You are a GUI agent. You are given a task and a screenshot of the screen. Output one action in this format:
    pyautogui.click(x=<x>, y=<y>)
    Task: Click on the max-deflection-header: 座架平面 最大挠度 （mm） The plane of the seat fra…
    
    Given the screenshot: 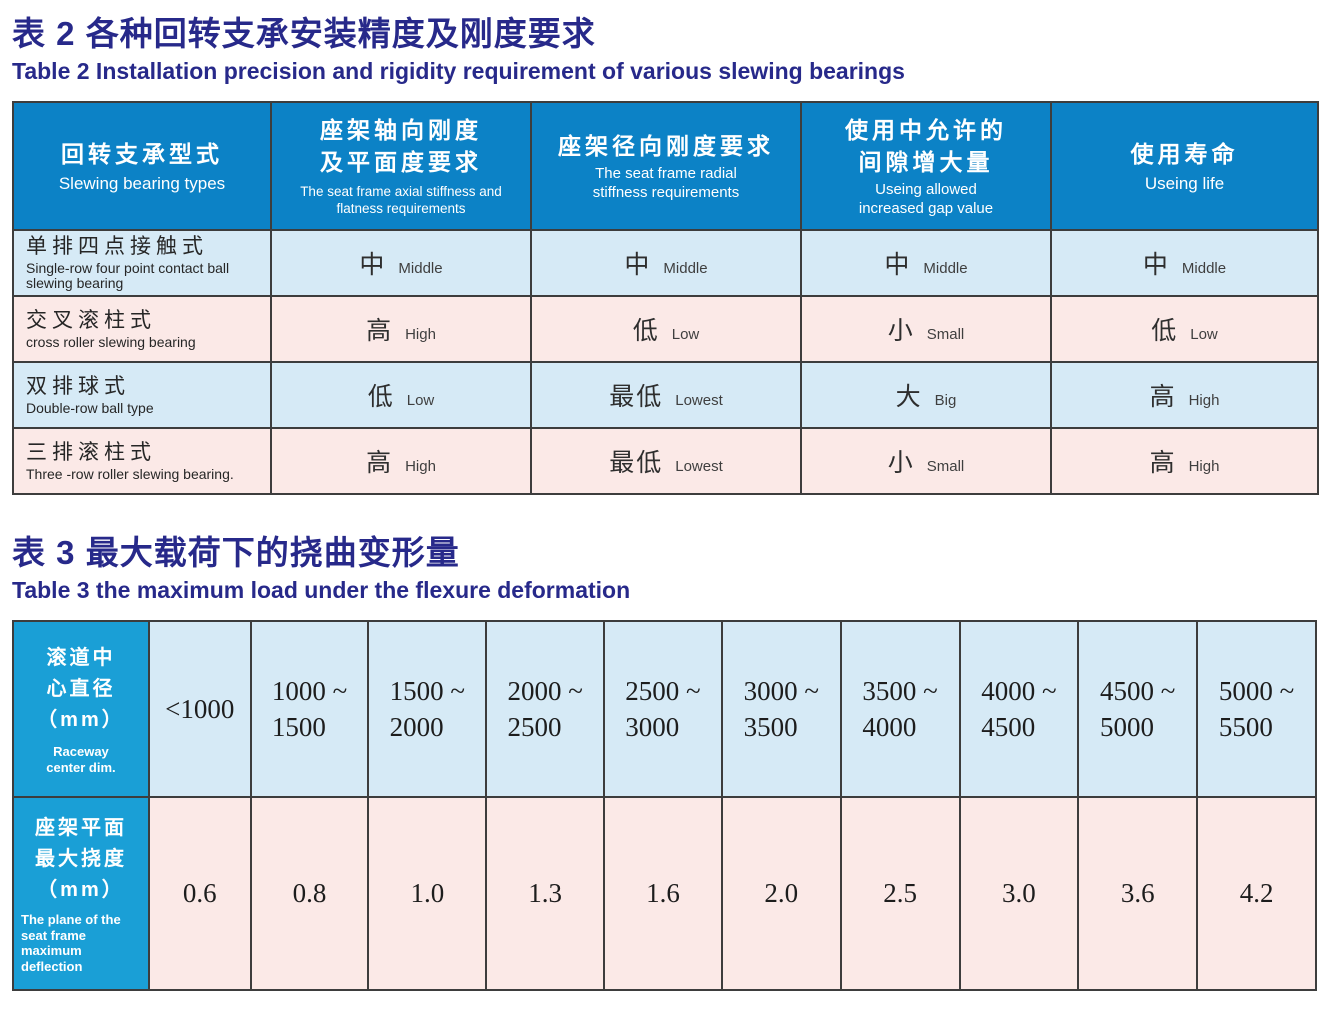 What is the action you would take?
    pyautogui.click(x=81, y=894)
    